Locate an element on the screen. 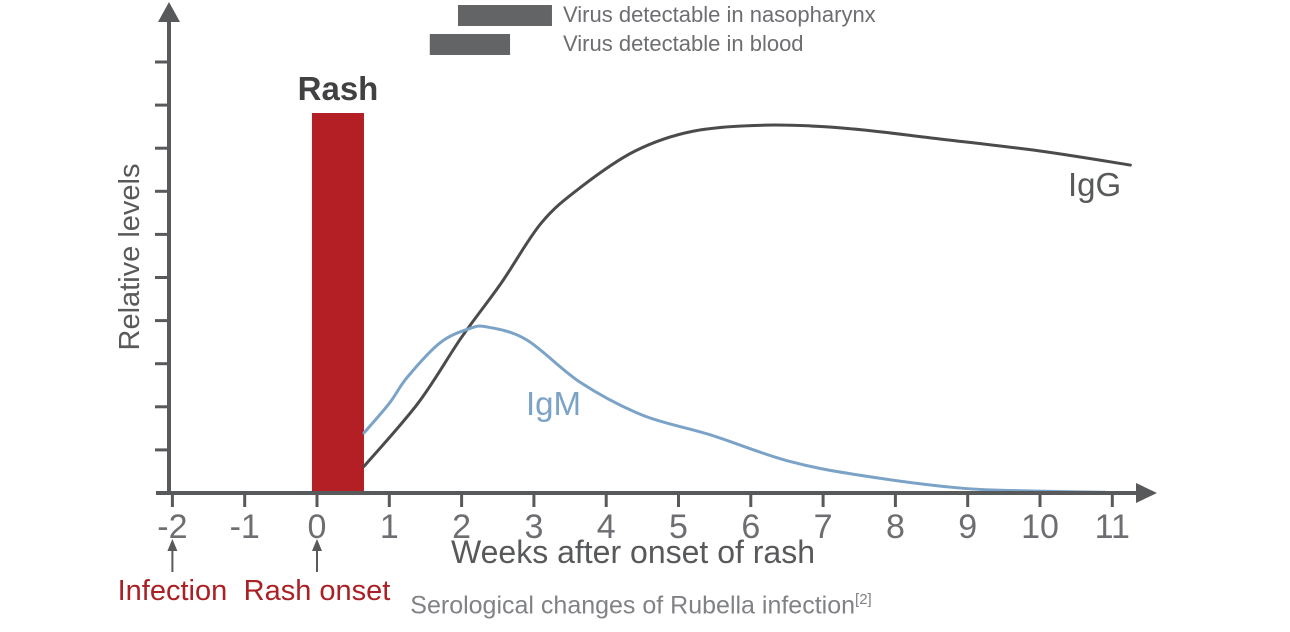 The image size is (1290, 632). x-tick-label: 10 is located at coordinates (1040, 527).